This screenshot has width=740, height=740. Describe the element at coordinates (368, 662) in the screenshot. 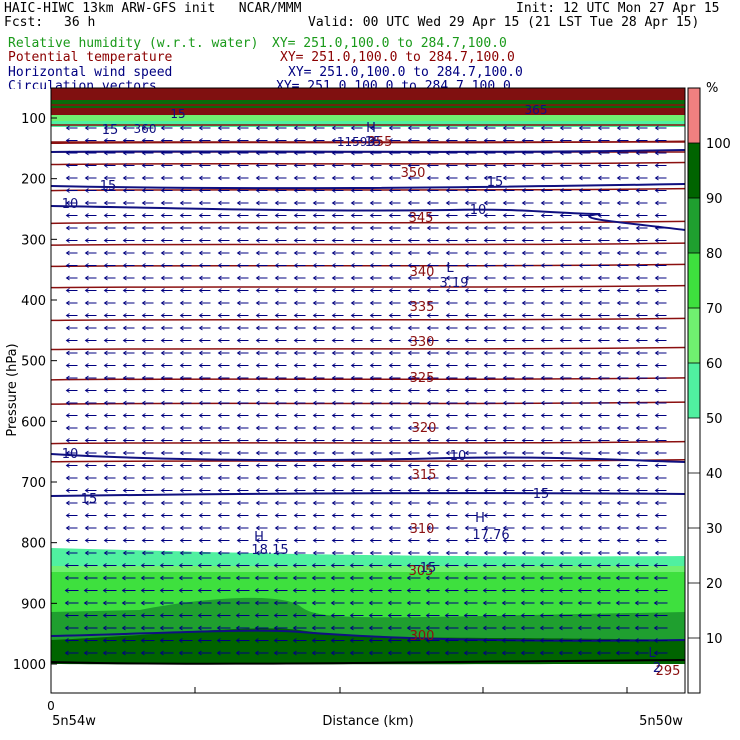

I see `ground-line` at that location.